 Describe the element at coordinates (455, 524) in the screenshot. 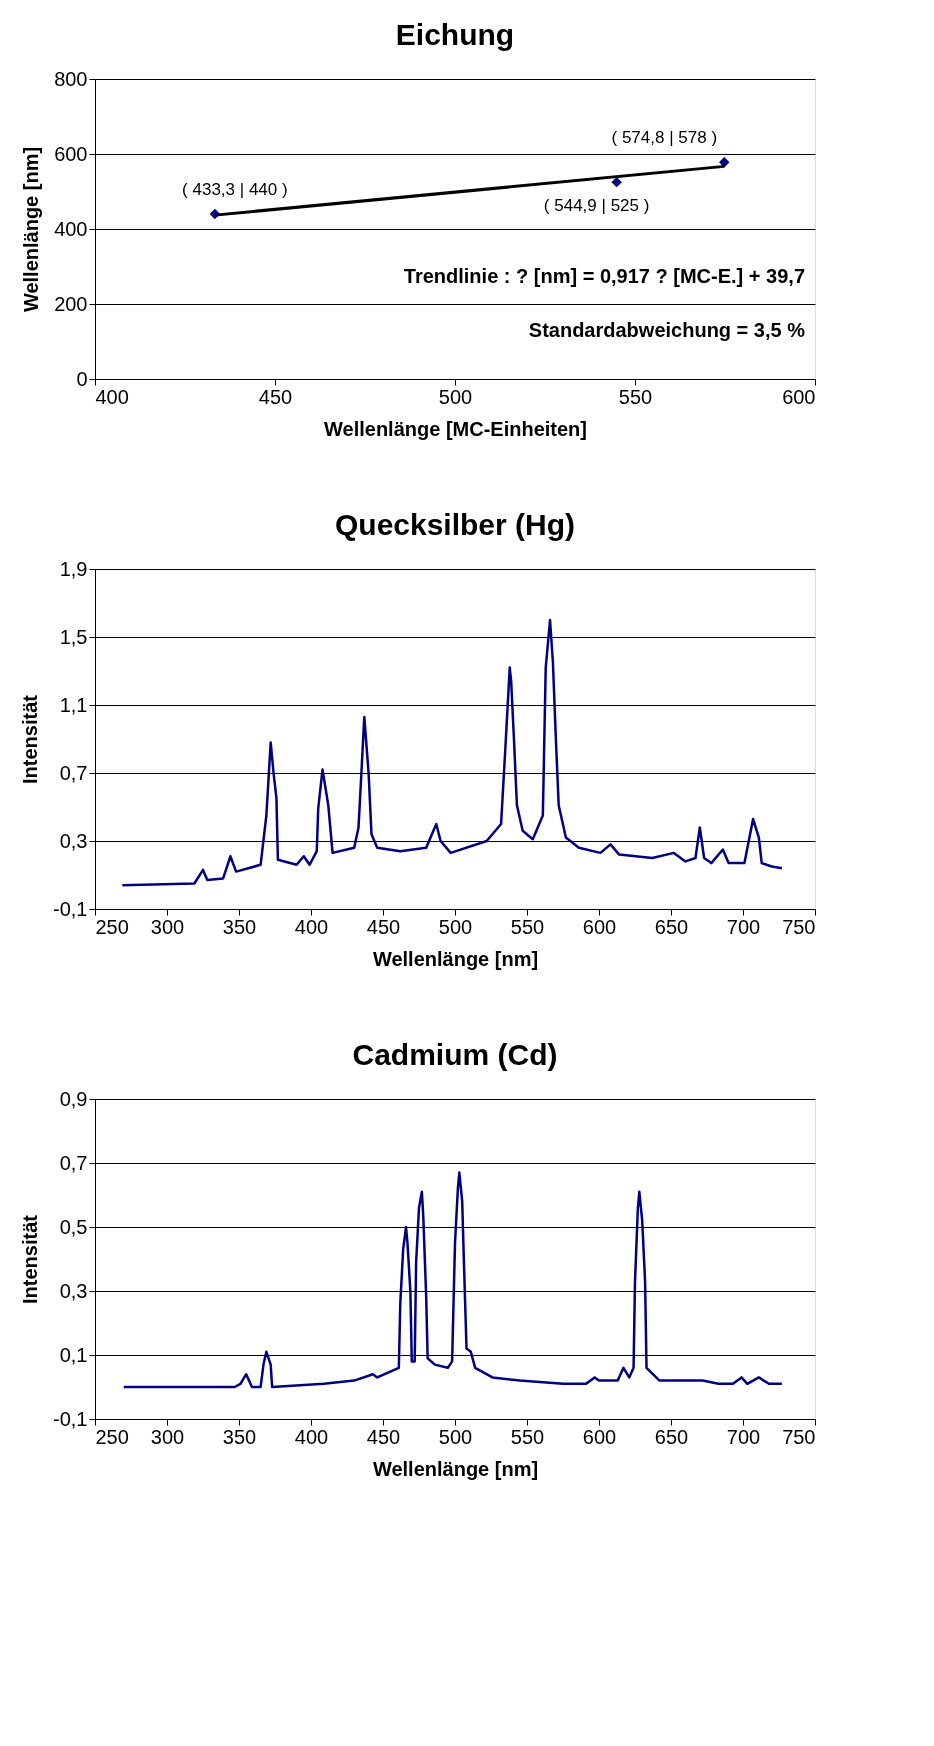

I see `chart-title: Quecksilber (Hg)` at that location.